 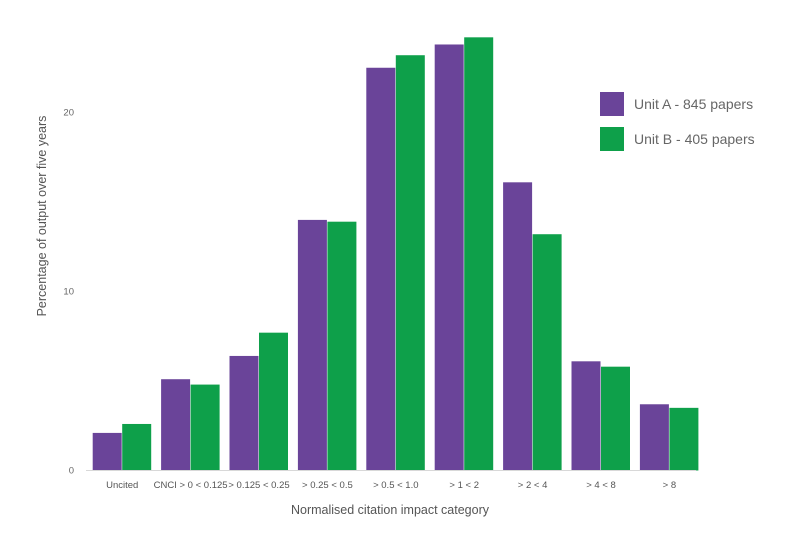 I want to click on legend: Unit A - 845 papers Unit B - 405 papers, so click(x=677, y=121).